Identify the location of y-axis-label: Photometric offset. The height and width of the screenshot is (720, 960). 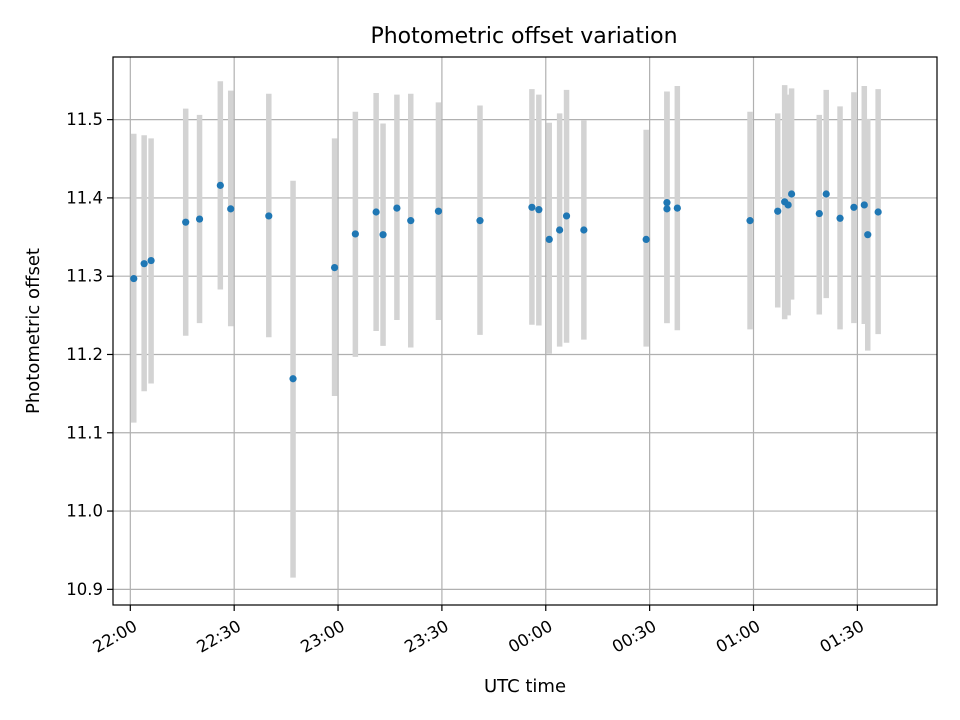
(33, 331).